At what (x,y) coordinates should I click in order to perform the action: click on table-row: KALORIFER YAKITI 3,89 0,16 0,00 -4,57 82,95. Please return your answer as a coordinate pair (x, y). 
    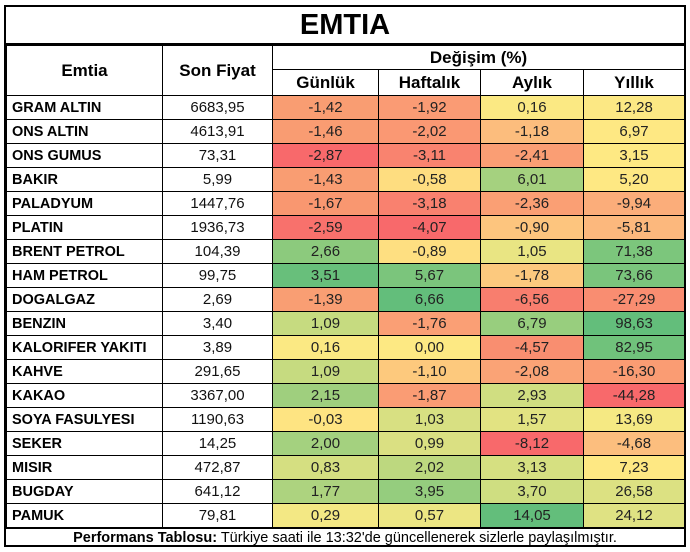
    Looking at the image, I should click on (346, 347).